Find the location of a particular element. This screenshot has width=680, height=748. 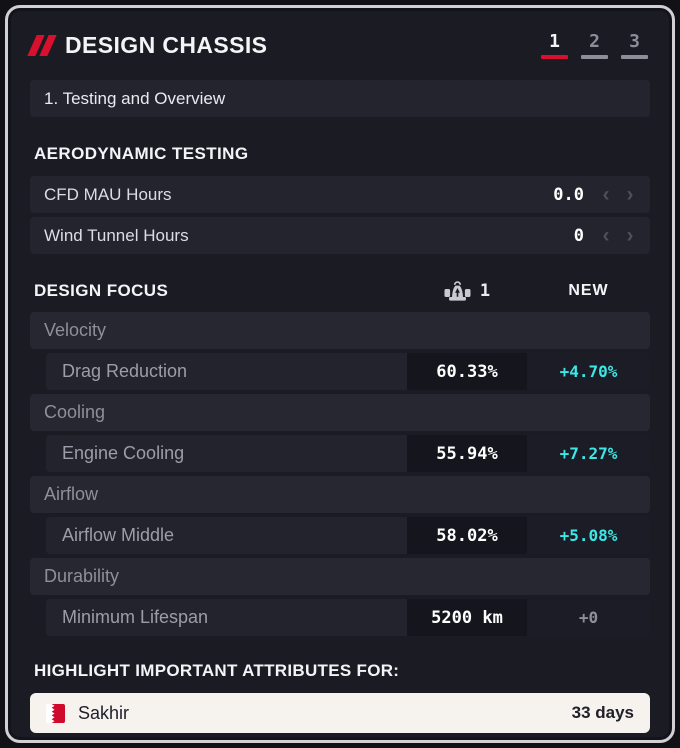

attribute-delta: +0 is located at coordinates (588, 617).